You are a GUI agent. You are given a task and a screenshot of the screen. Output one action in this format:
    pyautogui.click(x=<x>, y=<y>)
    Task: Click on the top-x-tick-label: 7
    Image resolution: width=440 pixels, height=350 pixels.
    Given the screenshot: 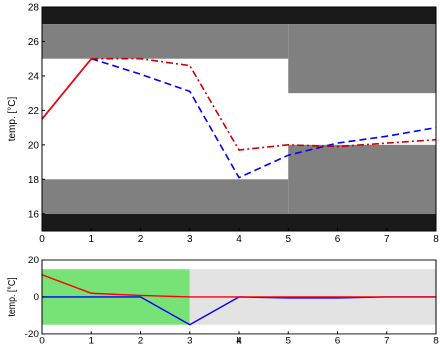 What is the action you would take?
    pyautogui.click(x=387, y=239)
    